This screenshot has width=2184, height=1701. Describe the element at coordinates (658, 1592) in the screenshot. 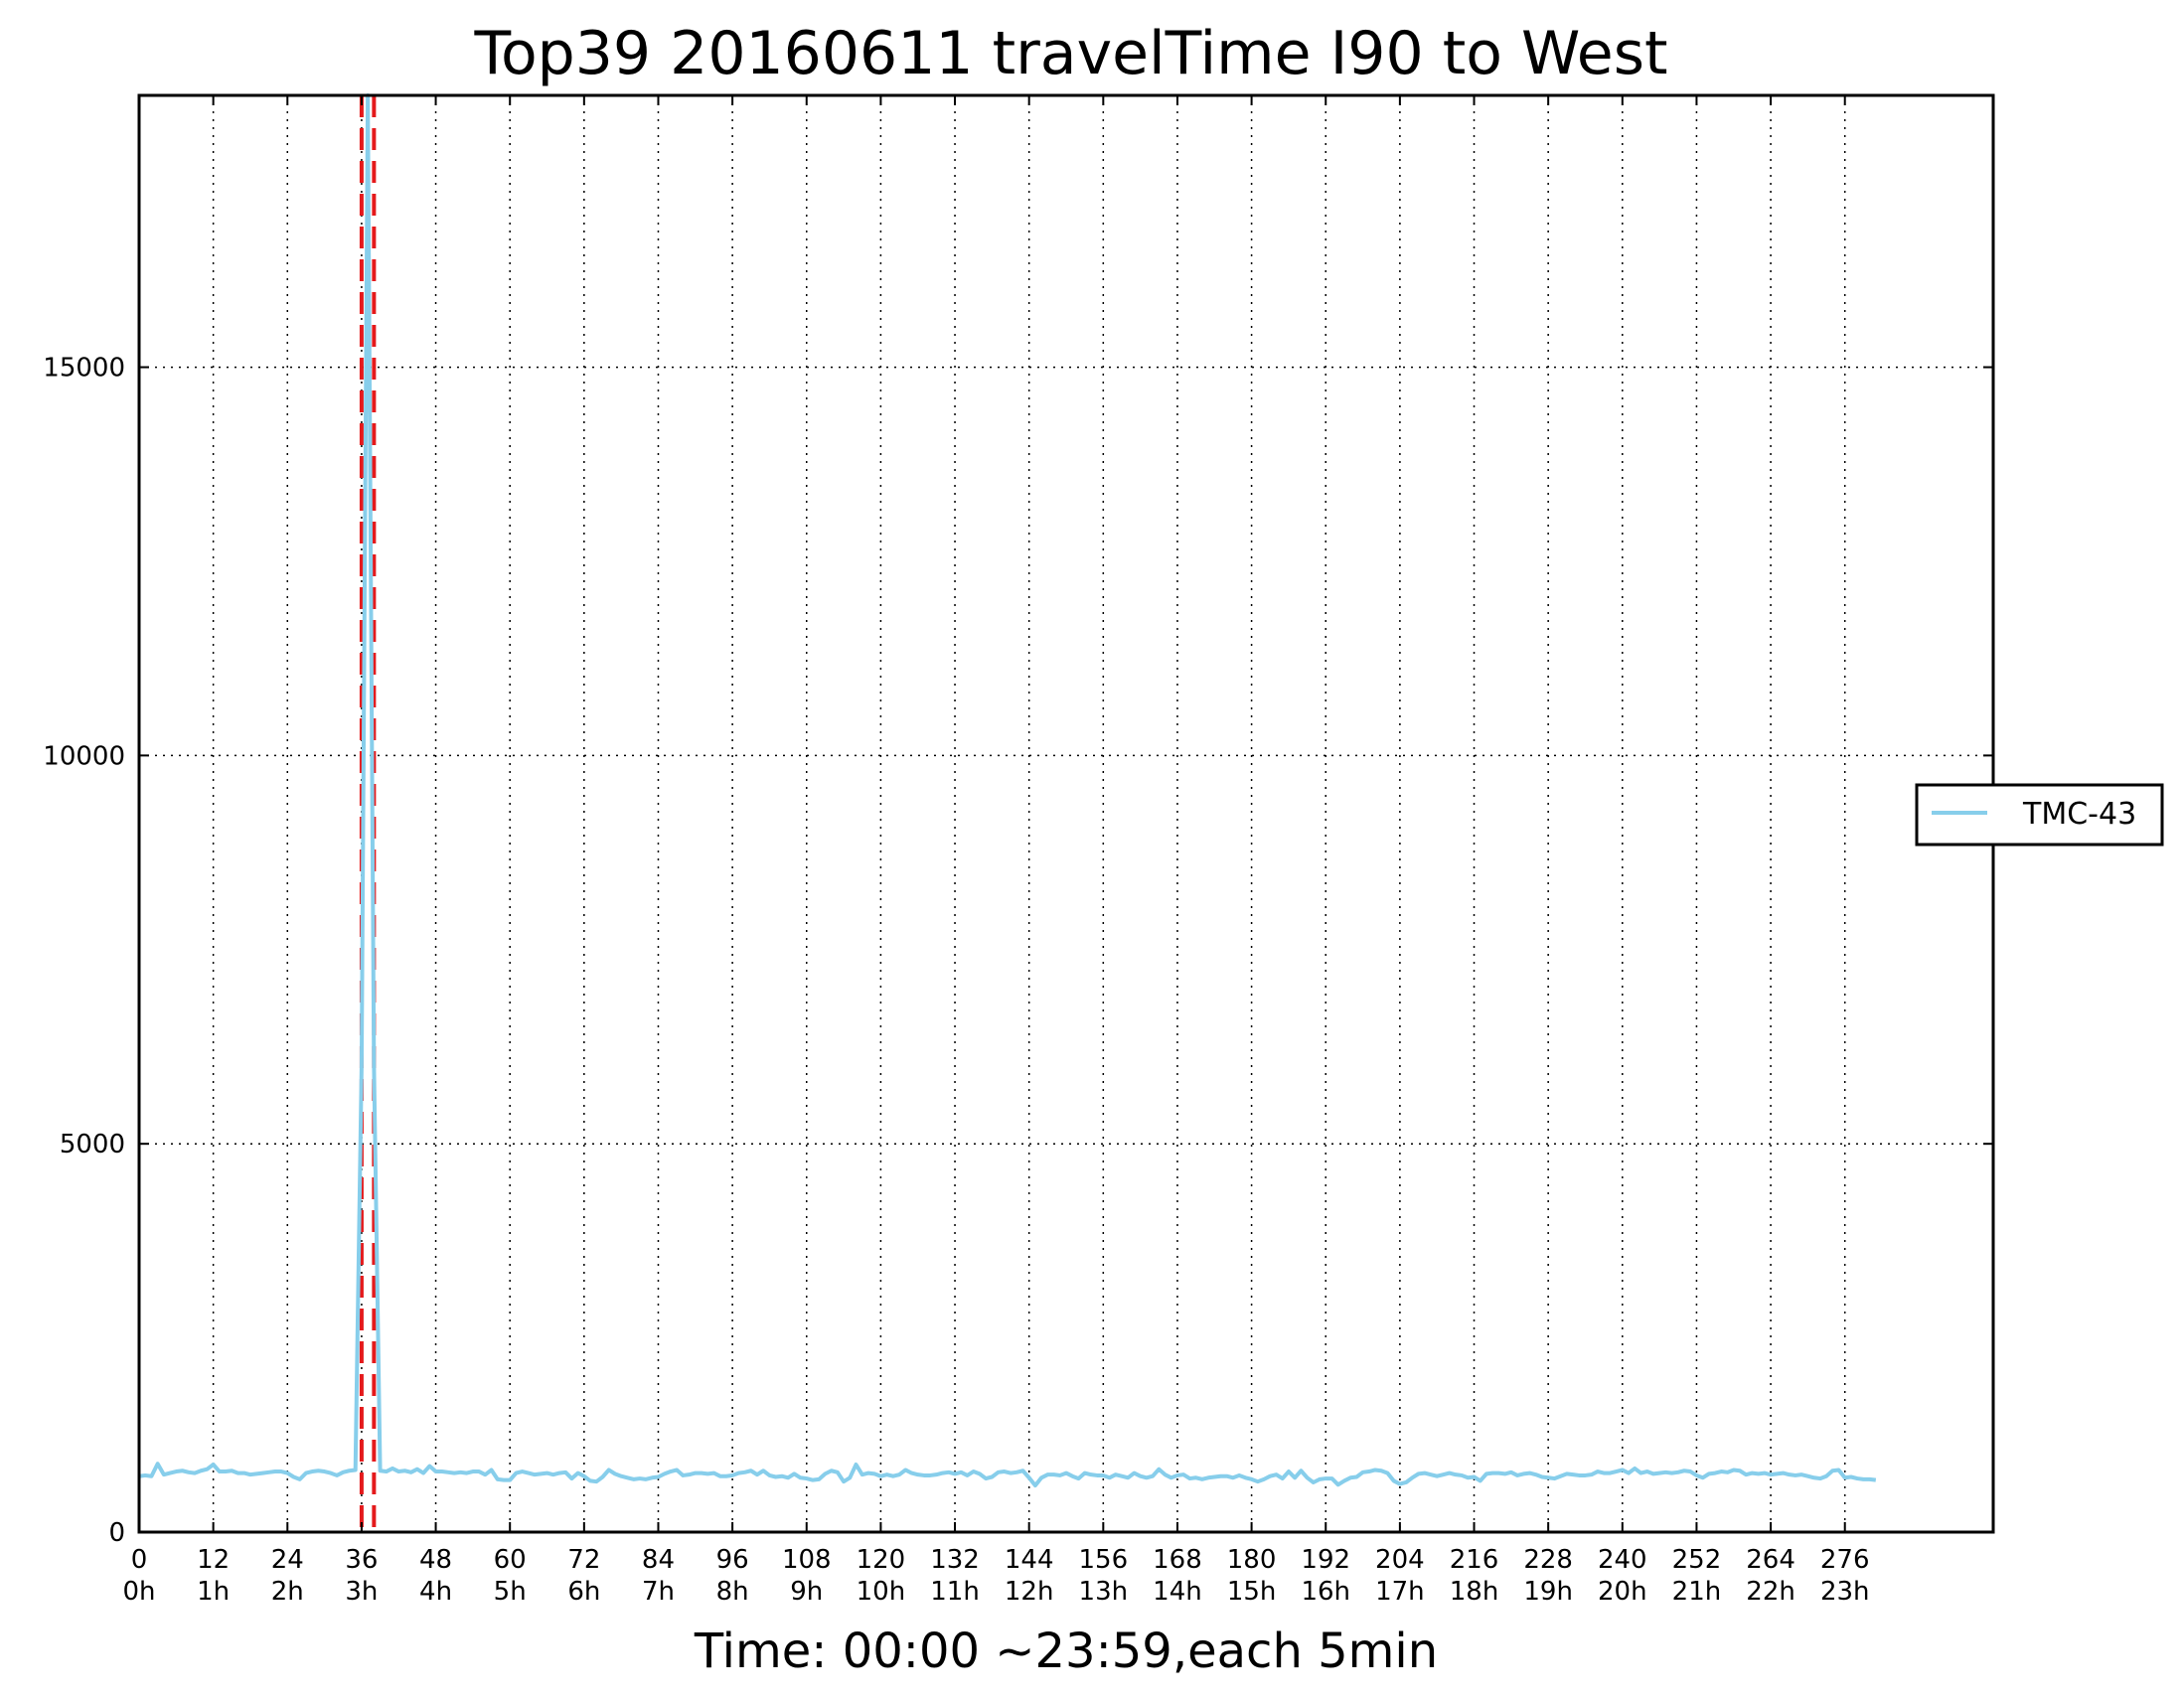

I see `x-tick-label-hour: 7h` at that location.